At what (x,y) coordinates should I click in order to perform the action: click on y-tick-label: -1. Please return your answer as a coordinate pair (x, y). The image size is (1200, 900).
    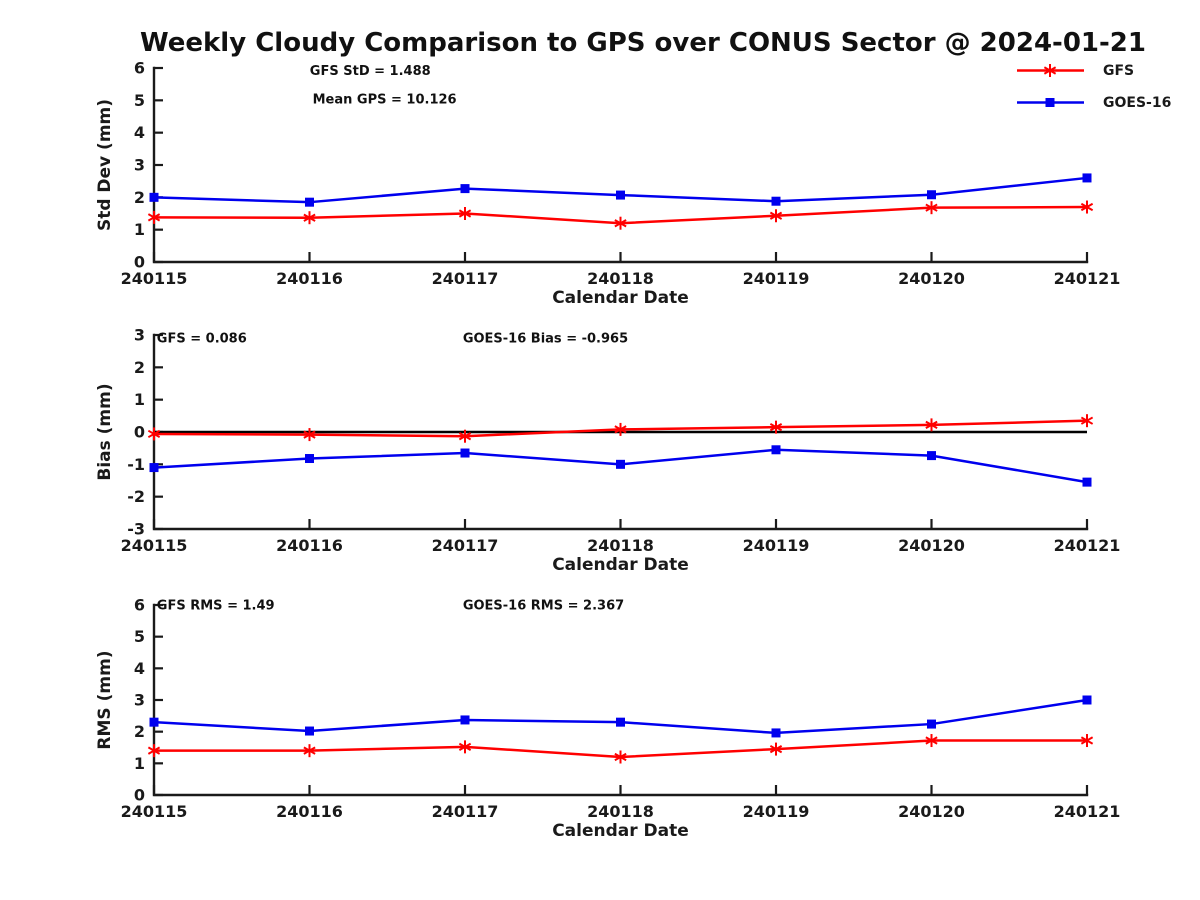
    Looking at the image, I should click on (136, 464).